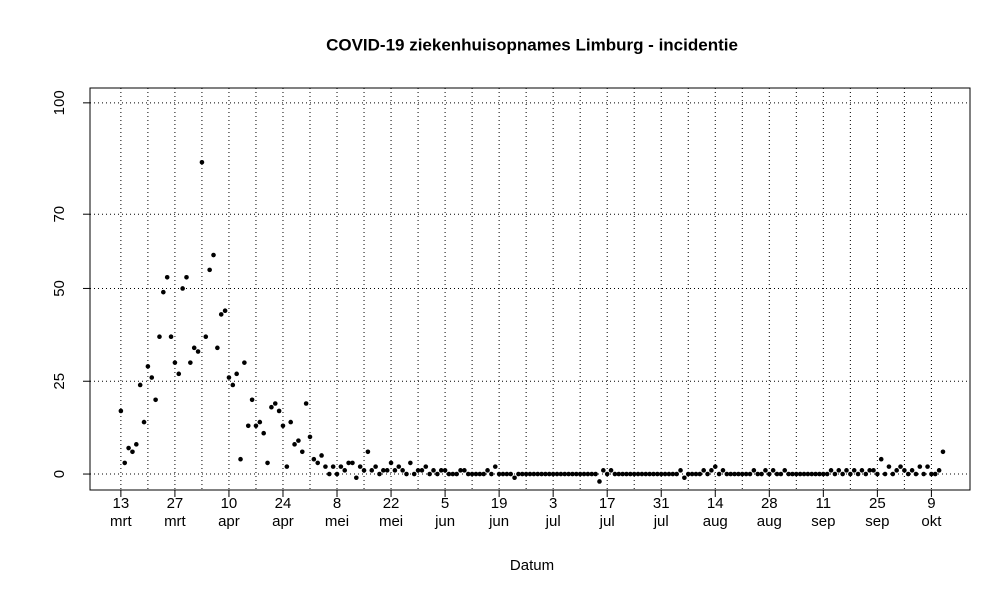  I want to click on tick-label-line: 24, so click(283, 503).